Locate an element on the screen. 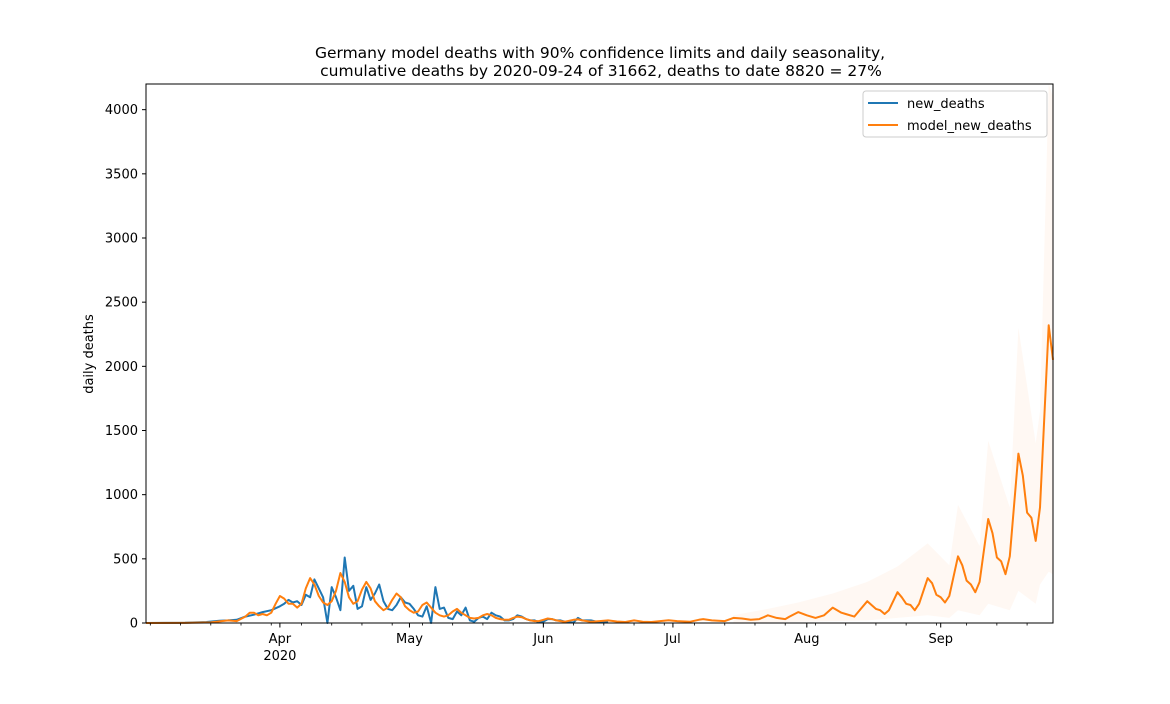 The image size is (1170, 704). y-tick-label: 2500 is located at coordinates (121, 303).